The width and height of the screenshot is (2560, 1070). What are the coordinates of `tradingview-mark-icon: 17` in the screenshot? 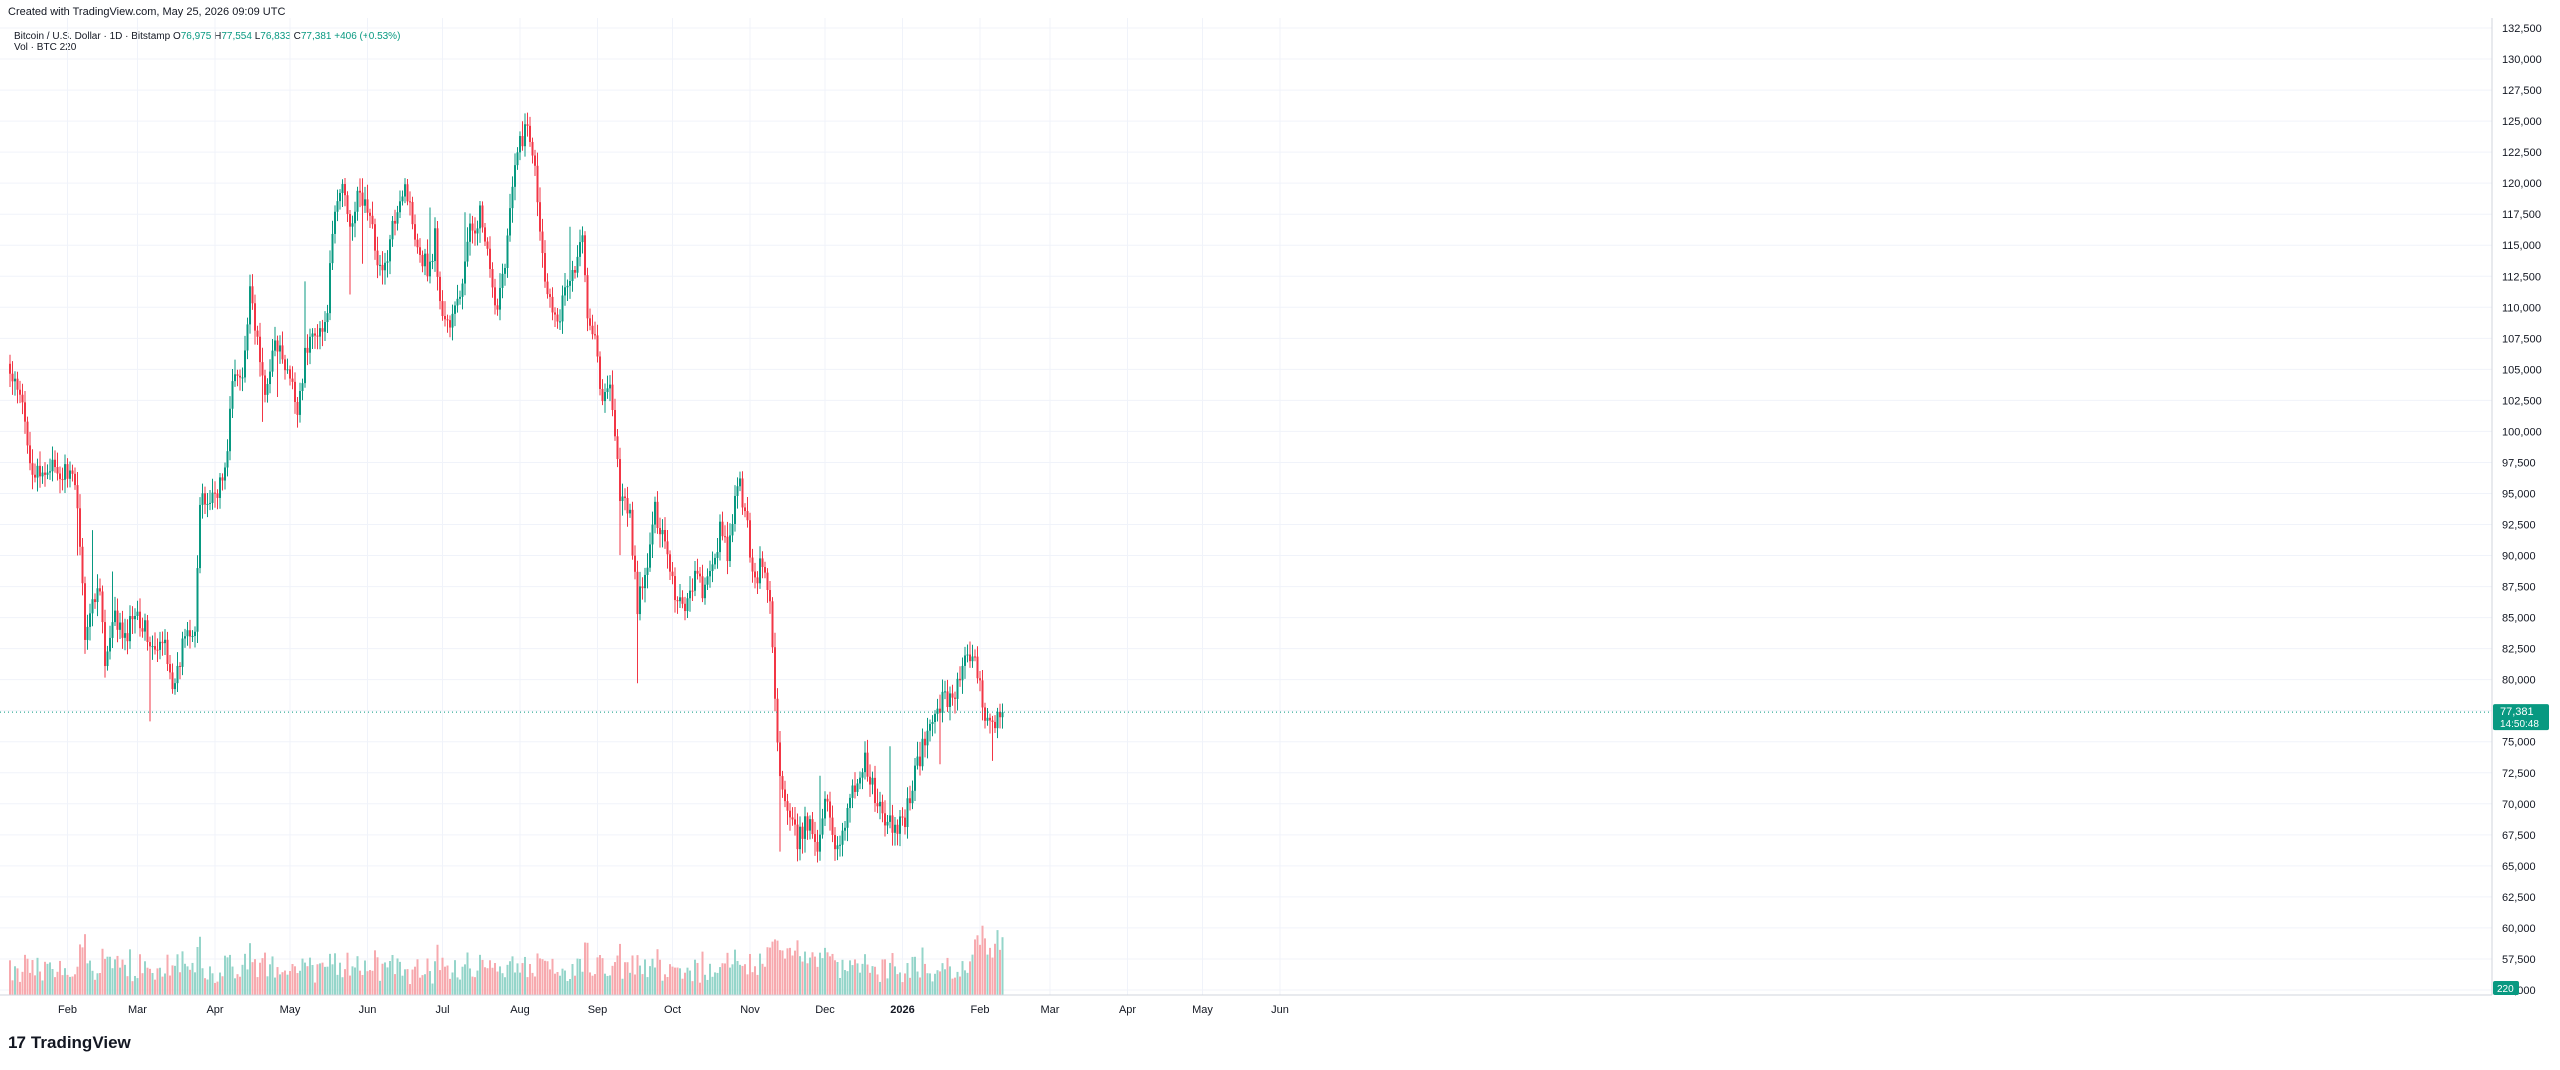 It's located at (17, 1042).